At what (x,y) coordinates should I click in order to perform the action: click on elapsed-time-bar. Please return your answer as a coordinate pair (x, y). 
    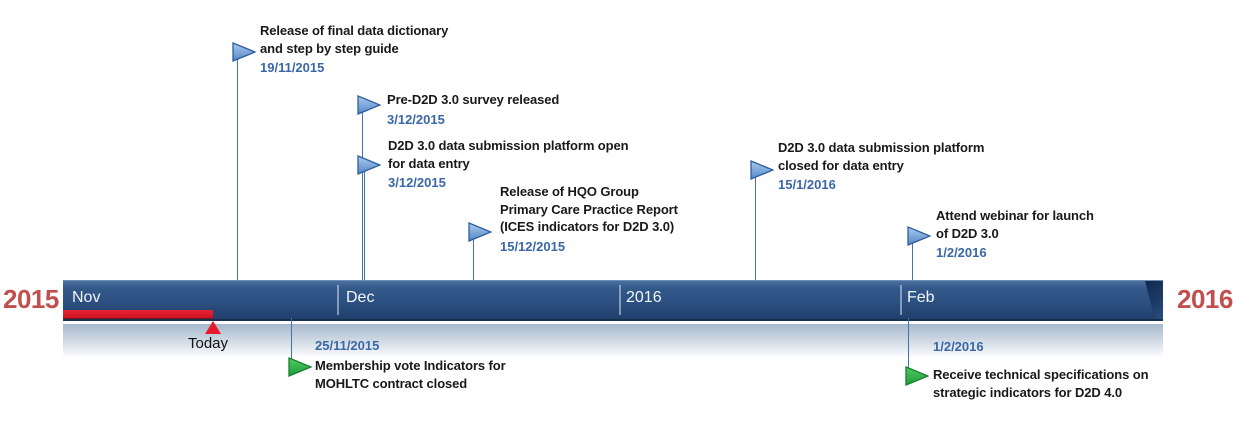
    Looking at the image, I should click on (138, 314).